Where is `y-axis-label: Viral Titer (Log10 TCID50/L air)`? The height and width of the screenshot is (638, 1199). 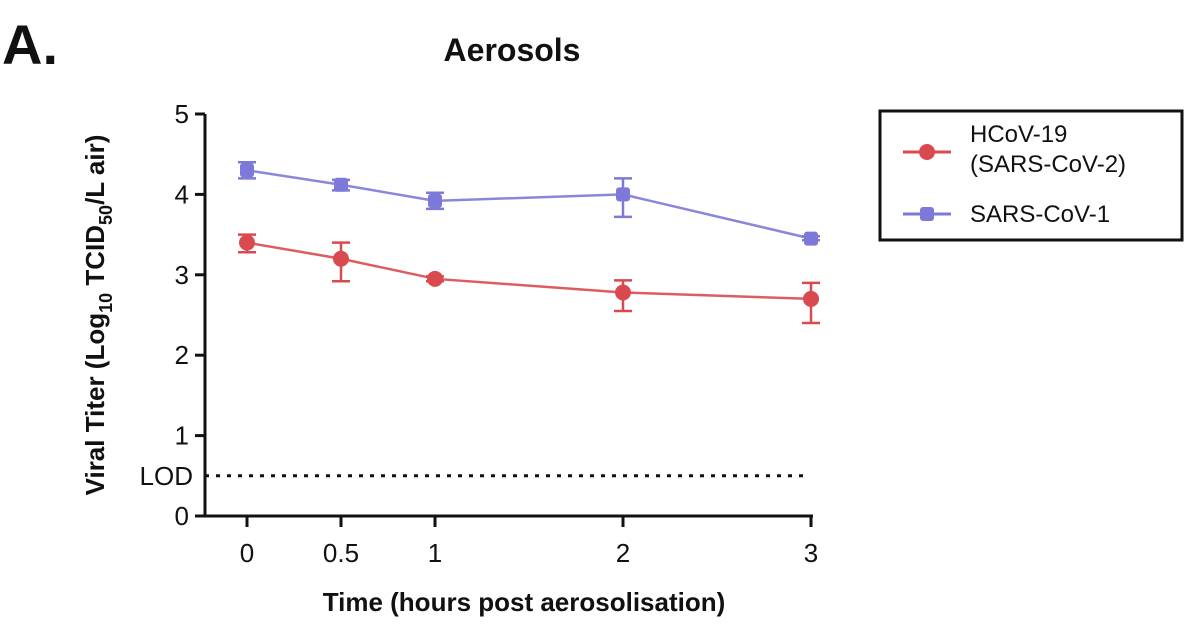 y-axis-label: Viral Titer (Log10 TCID50/L air) is located at coordinates (98, 315).